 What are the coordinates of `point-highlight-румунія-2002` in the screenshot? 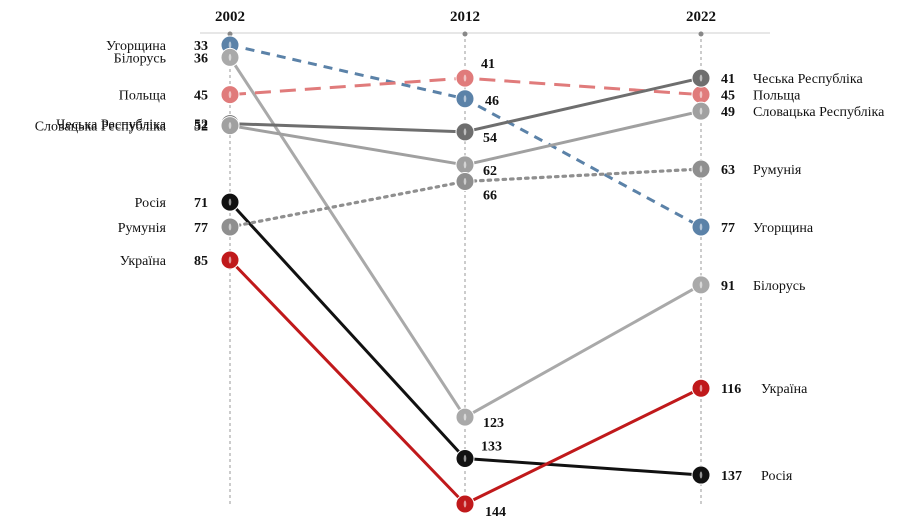 It's located at (230, 227).